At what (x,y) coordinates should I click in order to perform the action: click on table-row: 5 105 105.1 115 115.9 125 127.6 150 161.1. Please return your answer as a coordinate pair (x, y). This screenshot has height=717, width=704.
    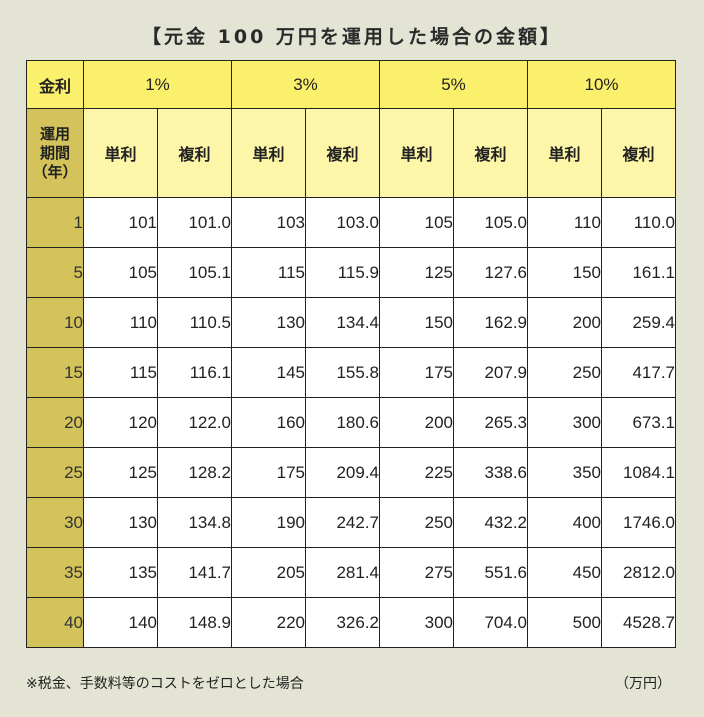
    Looking at the image, I should click on (351, 272).